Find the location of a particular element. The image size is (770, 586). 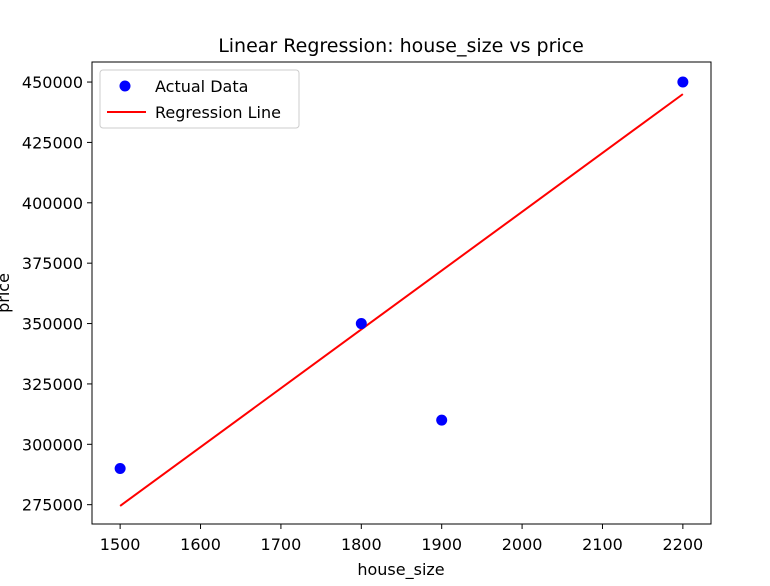

legend: Actual Data Regression Line is located at coordinates (199, 99).